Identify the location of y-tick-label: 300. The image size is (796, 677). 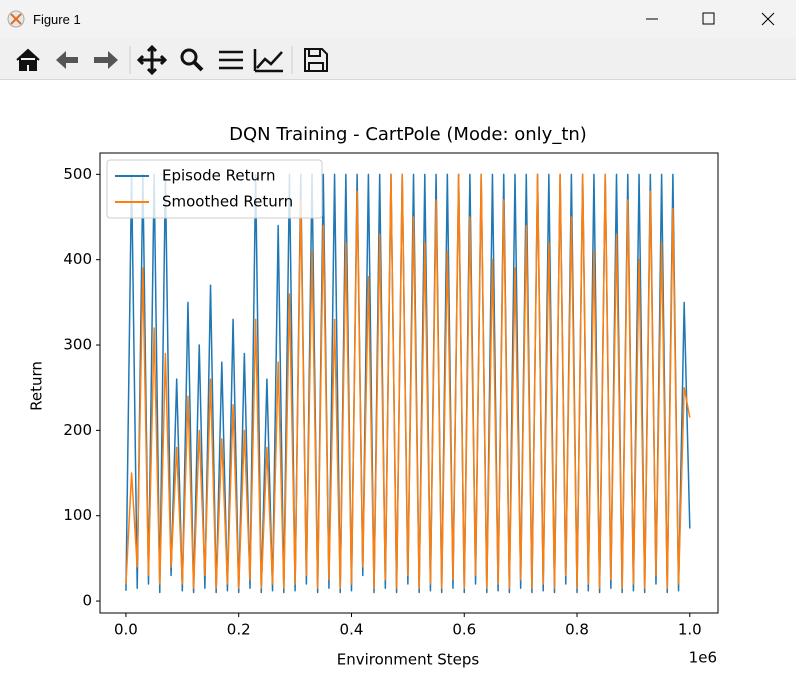
(77, 345).